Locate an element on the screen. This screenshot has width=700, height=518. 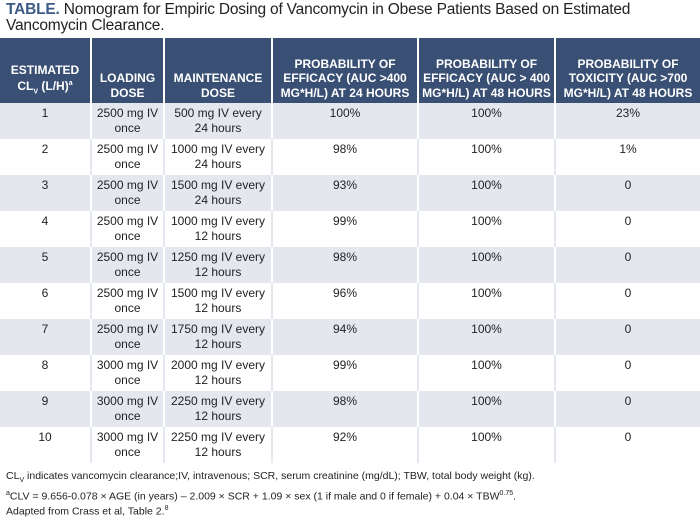
cell-clearance: 2 is located at coordinates (45, 157).